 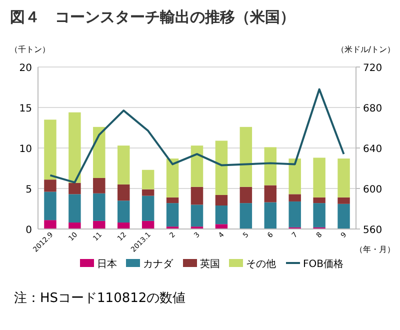 What do you see at coordinates (29, 230) in the screenshot?
I see `y-tick-label: 0` at bounding box center [29, 230].